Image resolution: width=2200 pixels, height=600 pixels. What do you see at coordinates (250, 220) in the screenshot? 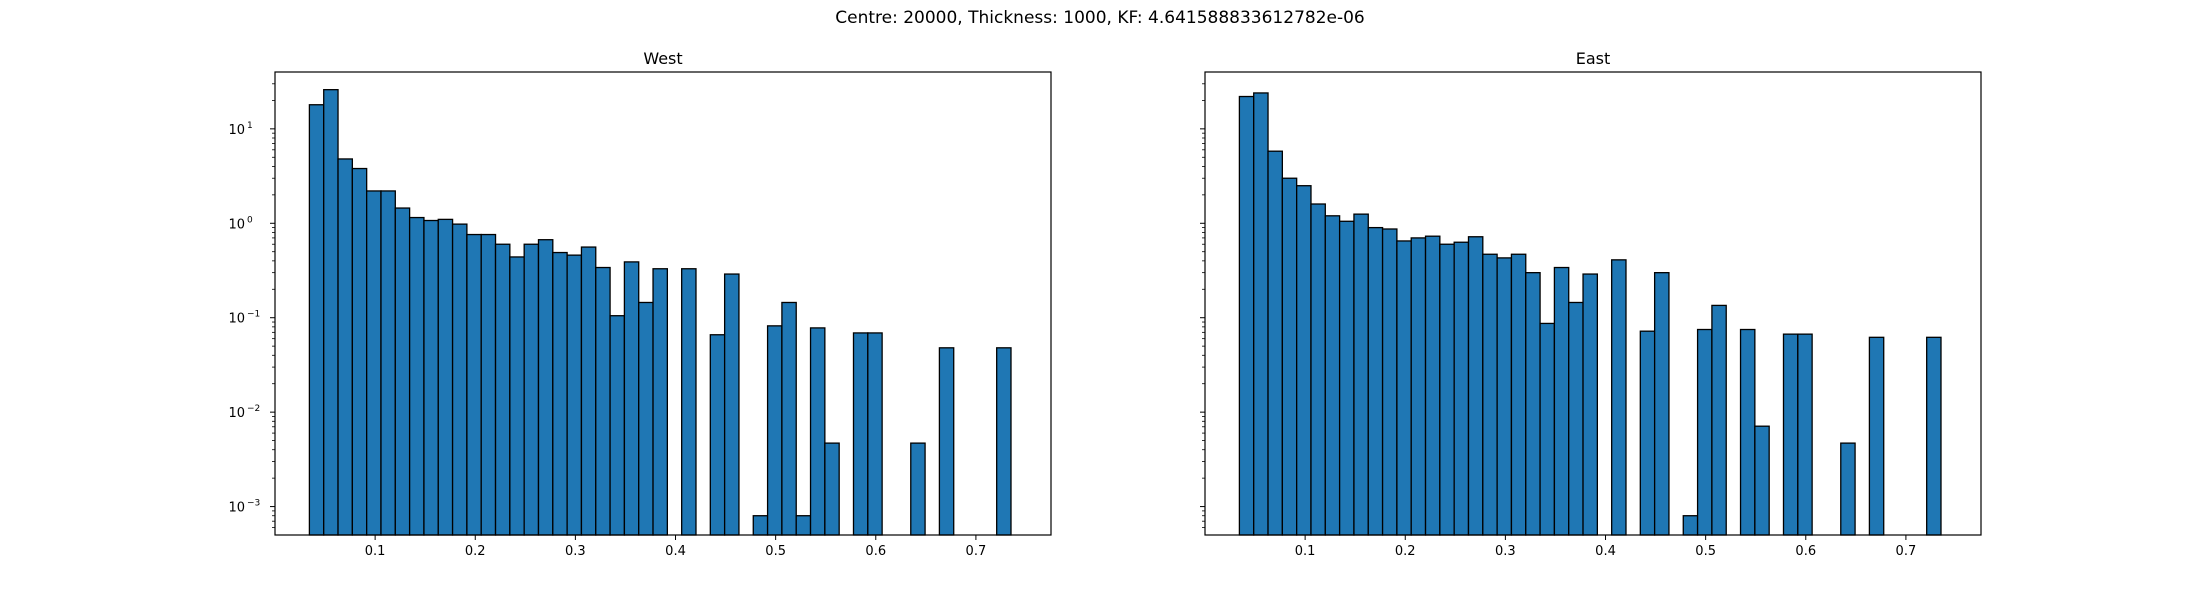
I see `y-tick-exponent: 0` at bounding box center [250, 220].